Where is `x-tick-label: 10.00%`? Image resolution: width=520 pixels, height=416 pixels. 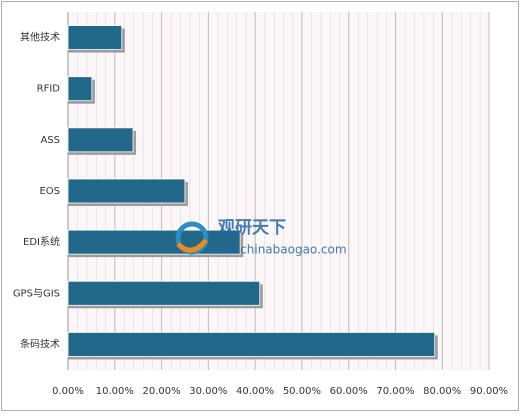
x-tick-label: 10.00% is located at coordinates (115, 391).